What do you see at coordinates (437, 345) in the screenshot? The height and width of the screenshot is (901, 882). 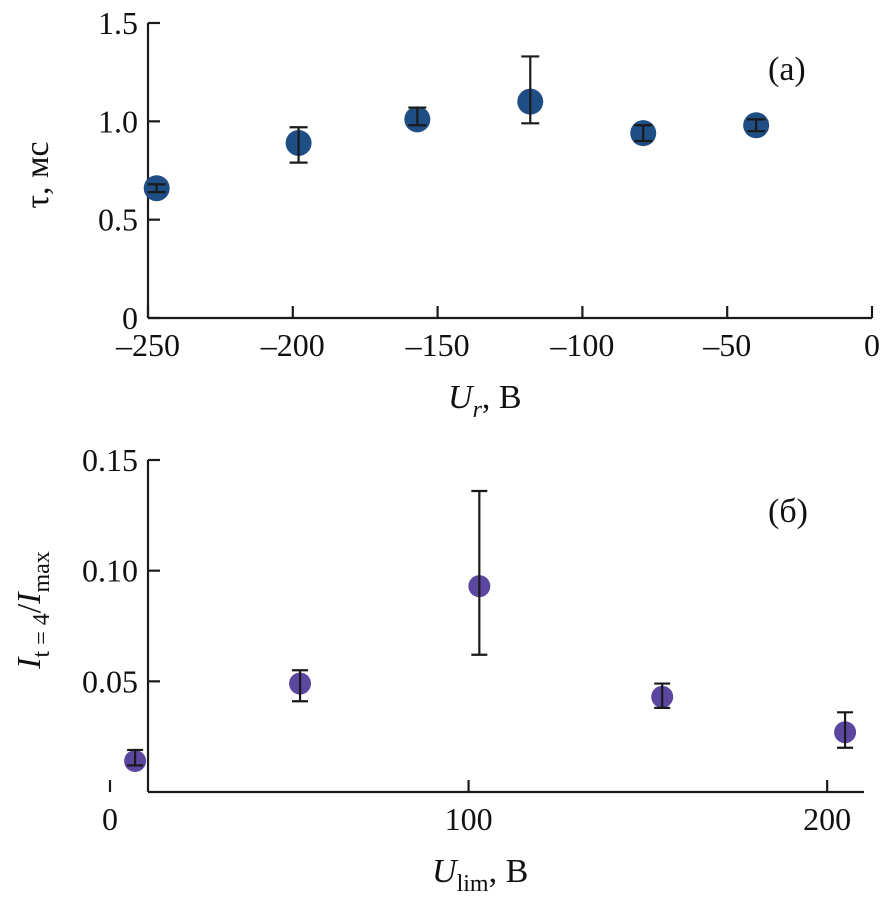 I see `panel-a-x-tick-label: –150` at bounding box center [437, 345].